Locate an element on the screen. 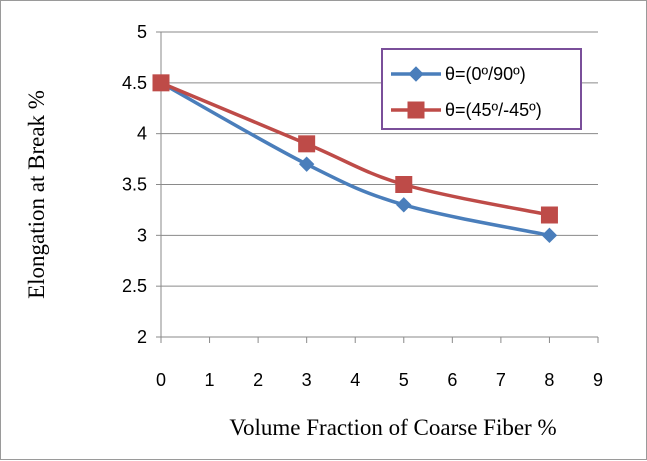 This screenshot has width=647, height=461. legend: θ=(0º/90º) θ=(45º/-45º) is located at coordinates (481, 89).